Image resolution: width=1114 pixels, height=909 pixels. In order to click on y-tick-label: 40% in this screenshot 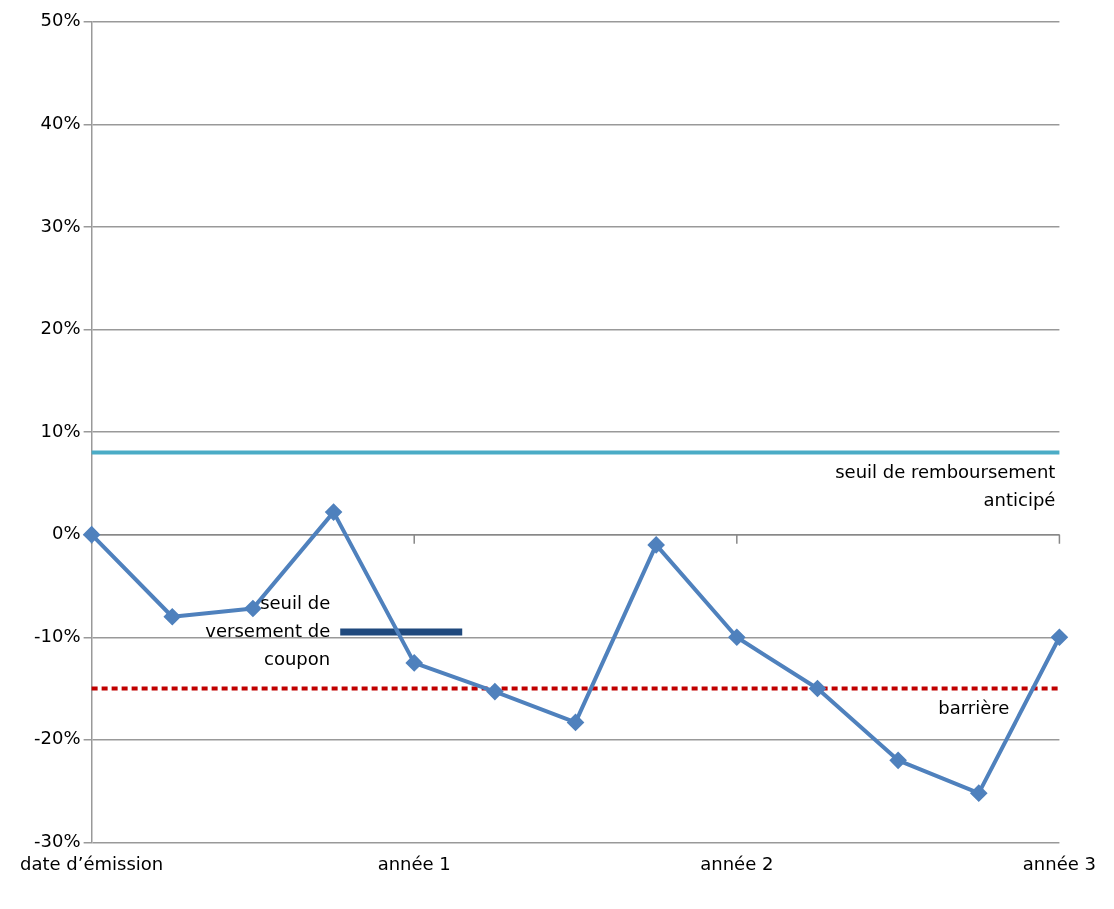, I will do `click(60, 123)`.